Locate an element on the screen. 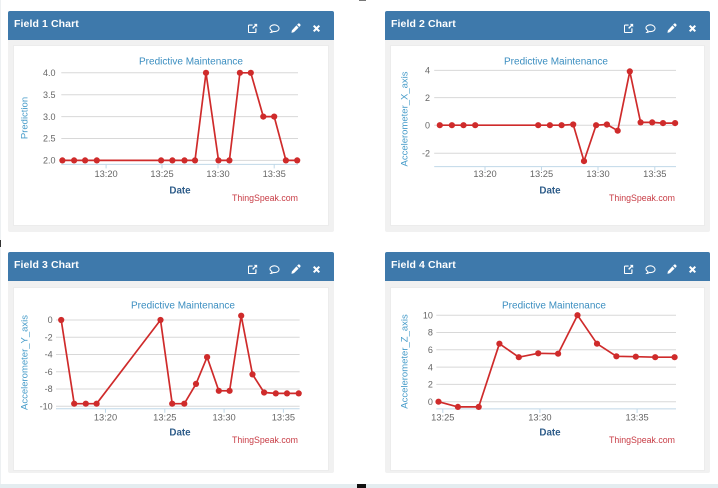 The width and height of the screenshot is (718, 488). svg-text: 2.0 is located at coordinates (49, 161).